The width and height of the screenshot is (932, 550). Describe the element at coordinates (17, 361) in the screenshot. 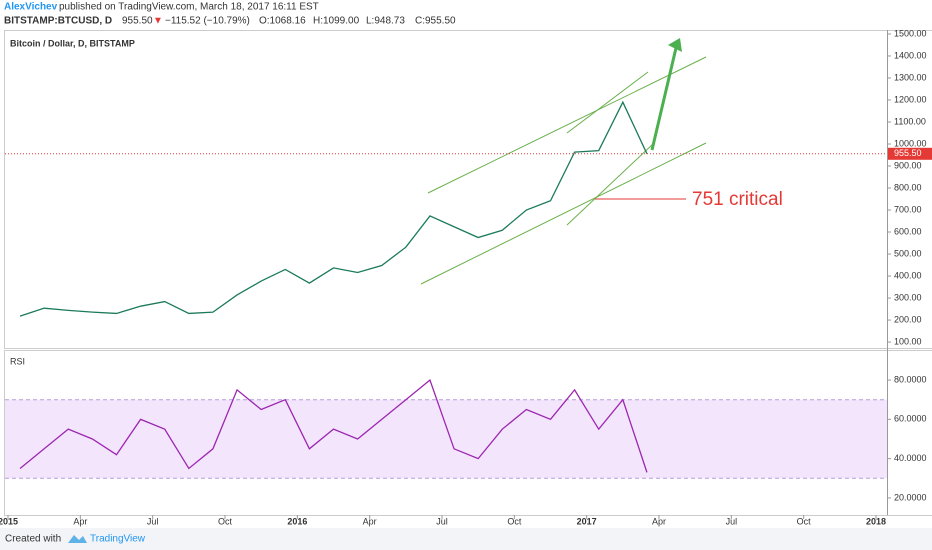

I see `rsi-title: RSI` at that location.